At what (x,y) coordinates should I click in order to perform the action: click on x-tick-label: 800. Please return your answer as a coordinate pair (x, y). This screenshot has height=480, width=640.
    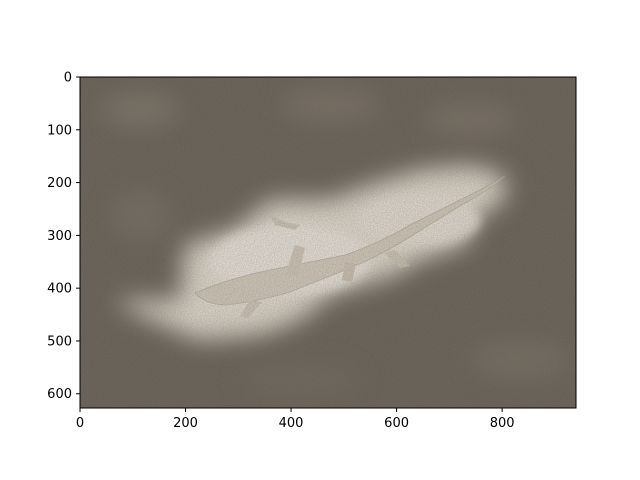
    Looking at the image, I should click on (502, 423).